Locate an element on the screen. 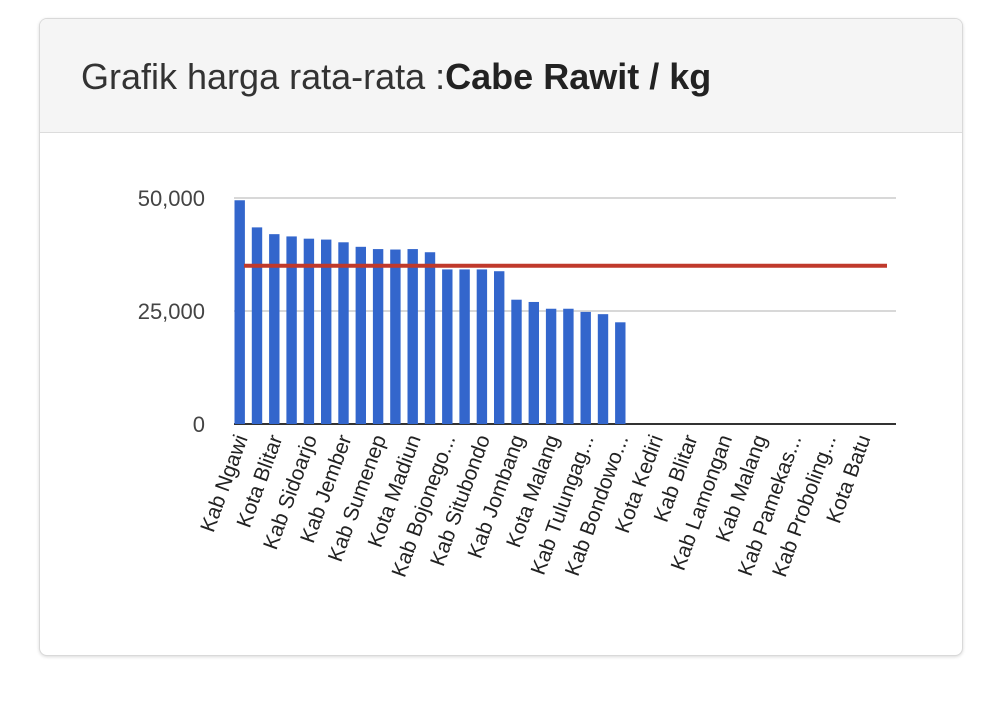  y-tick-label: 0 is located at coordinates (199, 424).